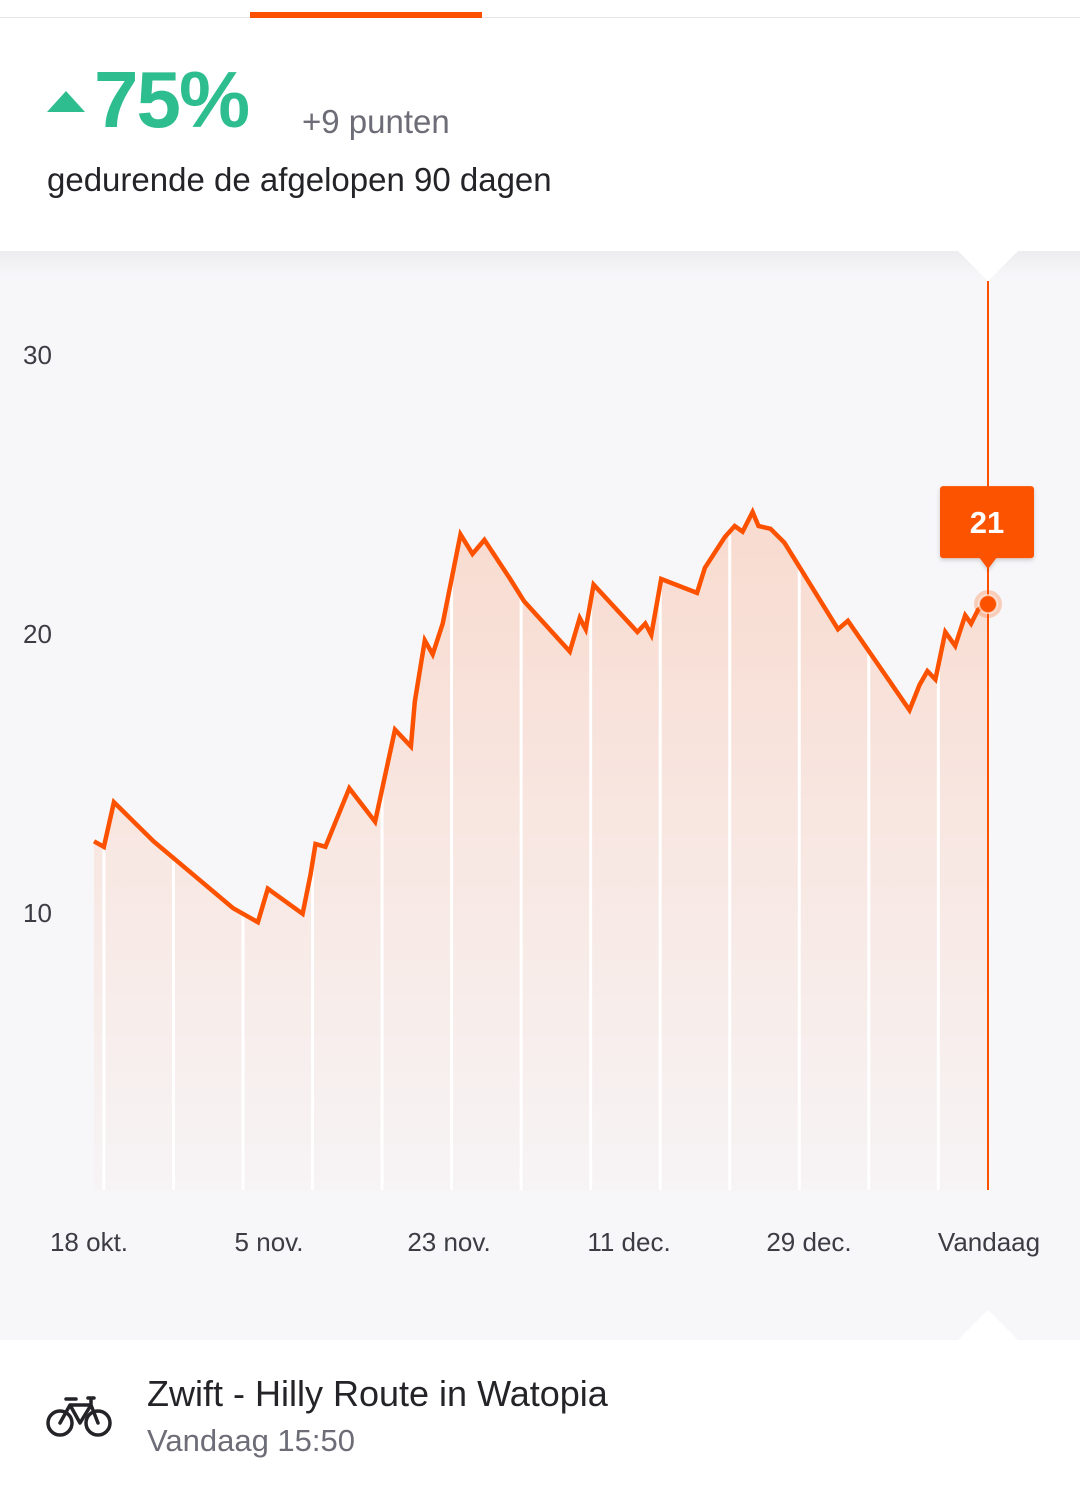 The width and height of the screenshot is (1080, 1486). I want to click on y-tick-label: 10, so click(37, 913).